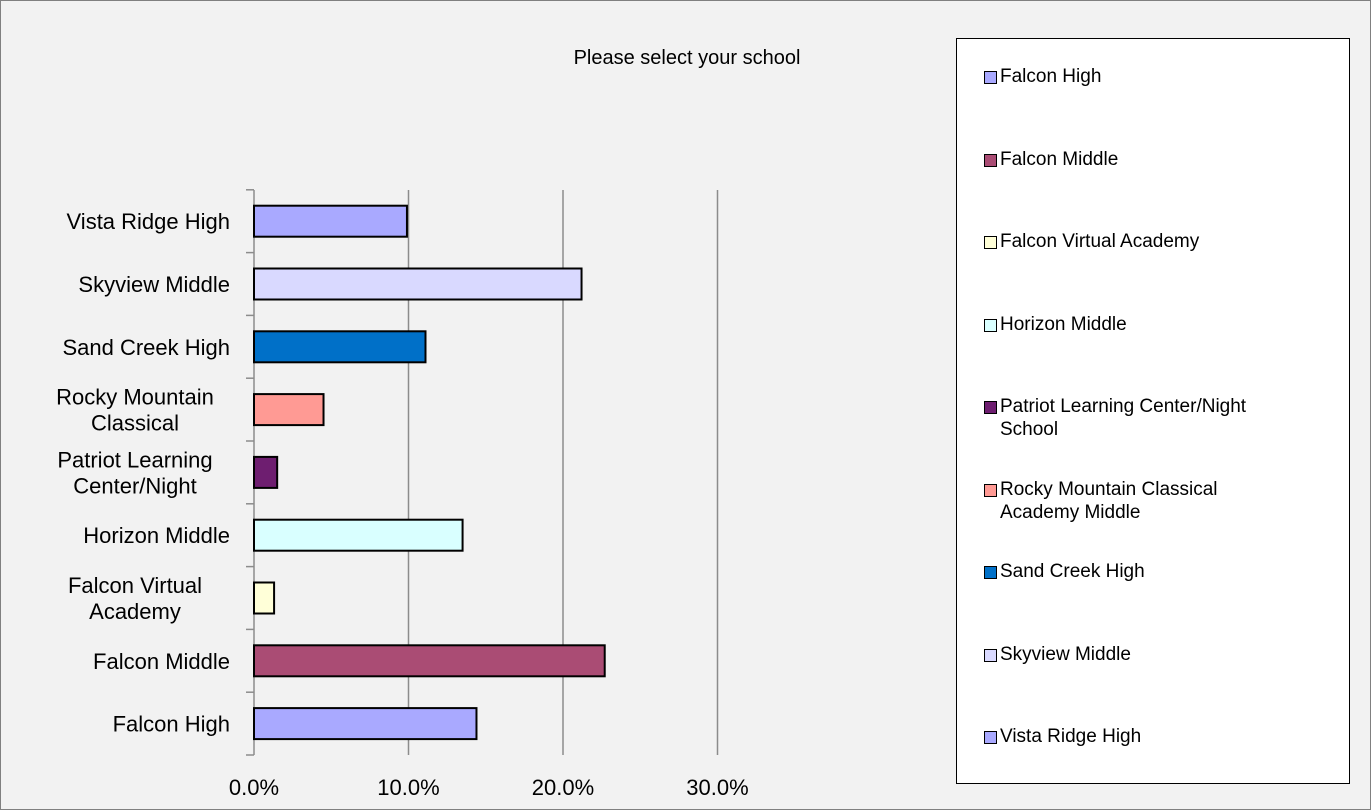 The height and width of the screenshot is (810, 1371). Describe the element at coordinates (148, 221) in the screenshot. I see `category-label: Vista Ridge High` at that location.